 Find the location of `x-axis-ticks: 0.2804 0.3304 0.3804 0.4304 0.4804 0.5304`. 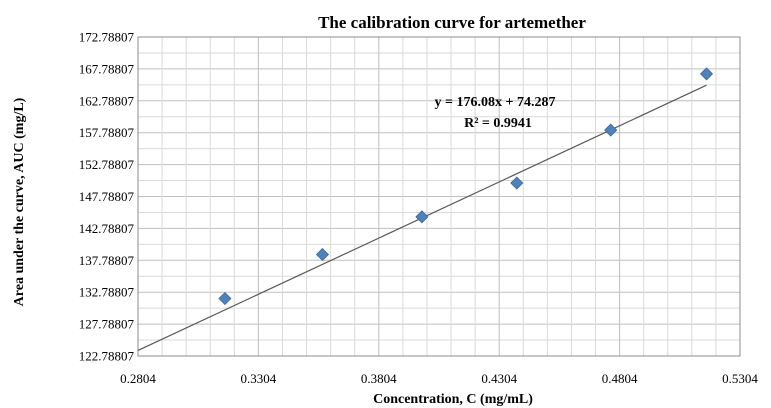

x-axis-ticks: 0.2804 0.3304 0.3804 0.4304 0.4804 0.5304 is located at coordinates (439, 378).